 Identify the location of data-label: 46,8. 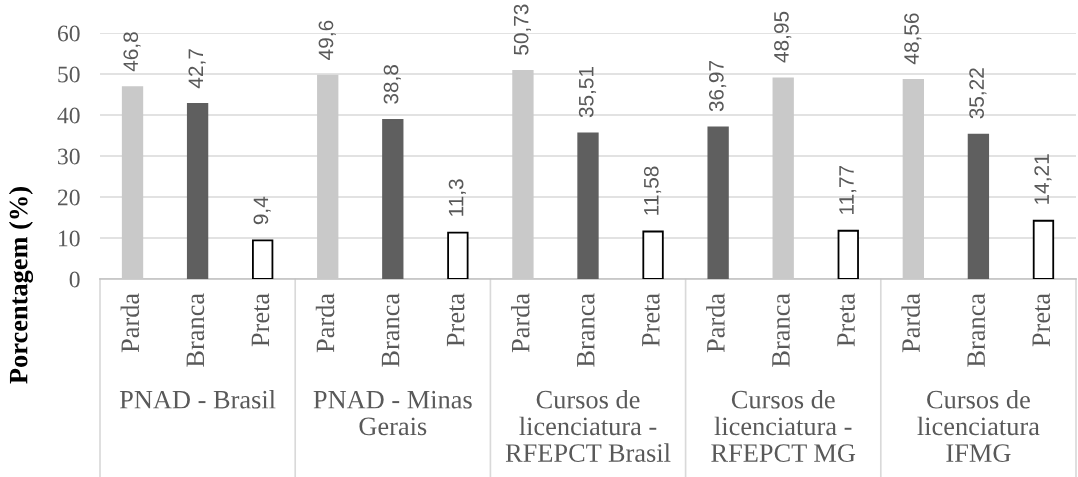
(132, 52).